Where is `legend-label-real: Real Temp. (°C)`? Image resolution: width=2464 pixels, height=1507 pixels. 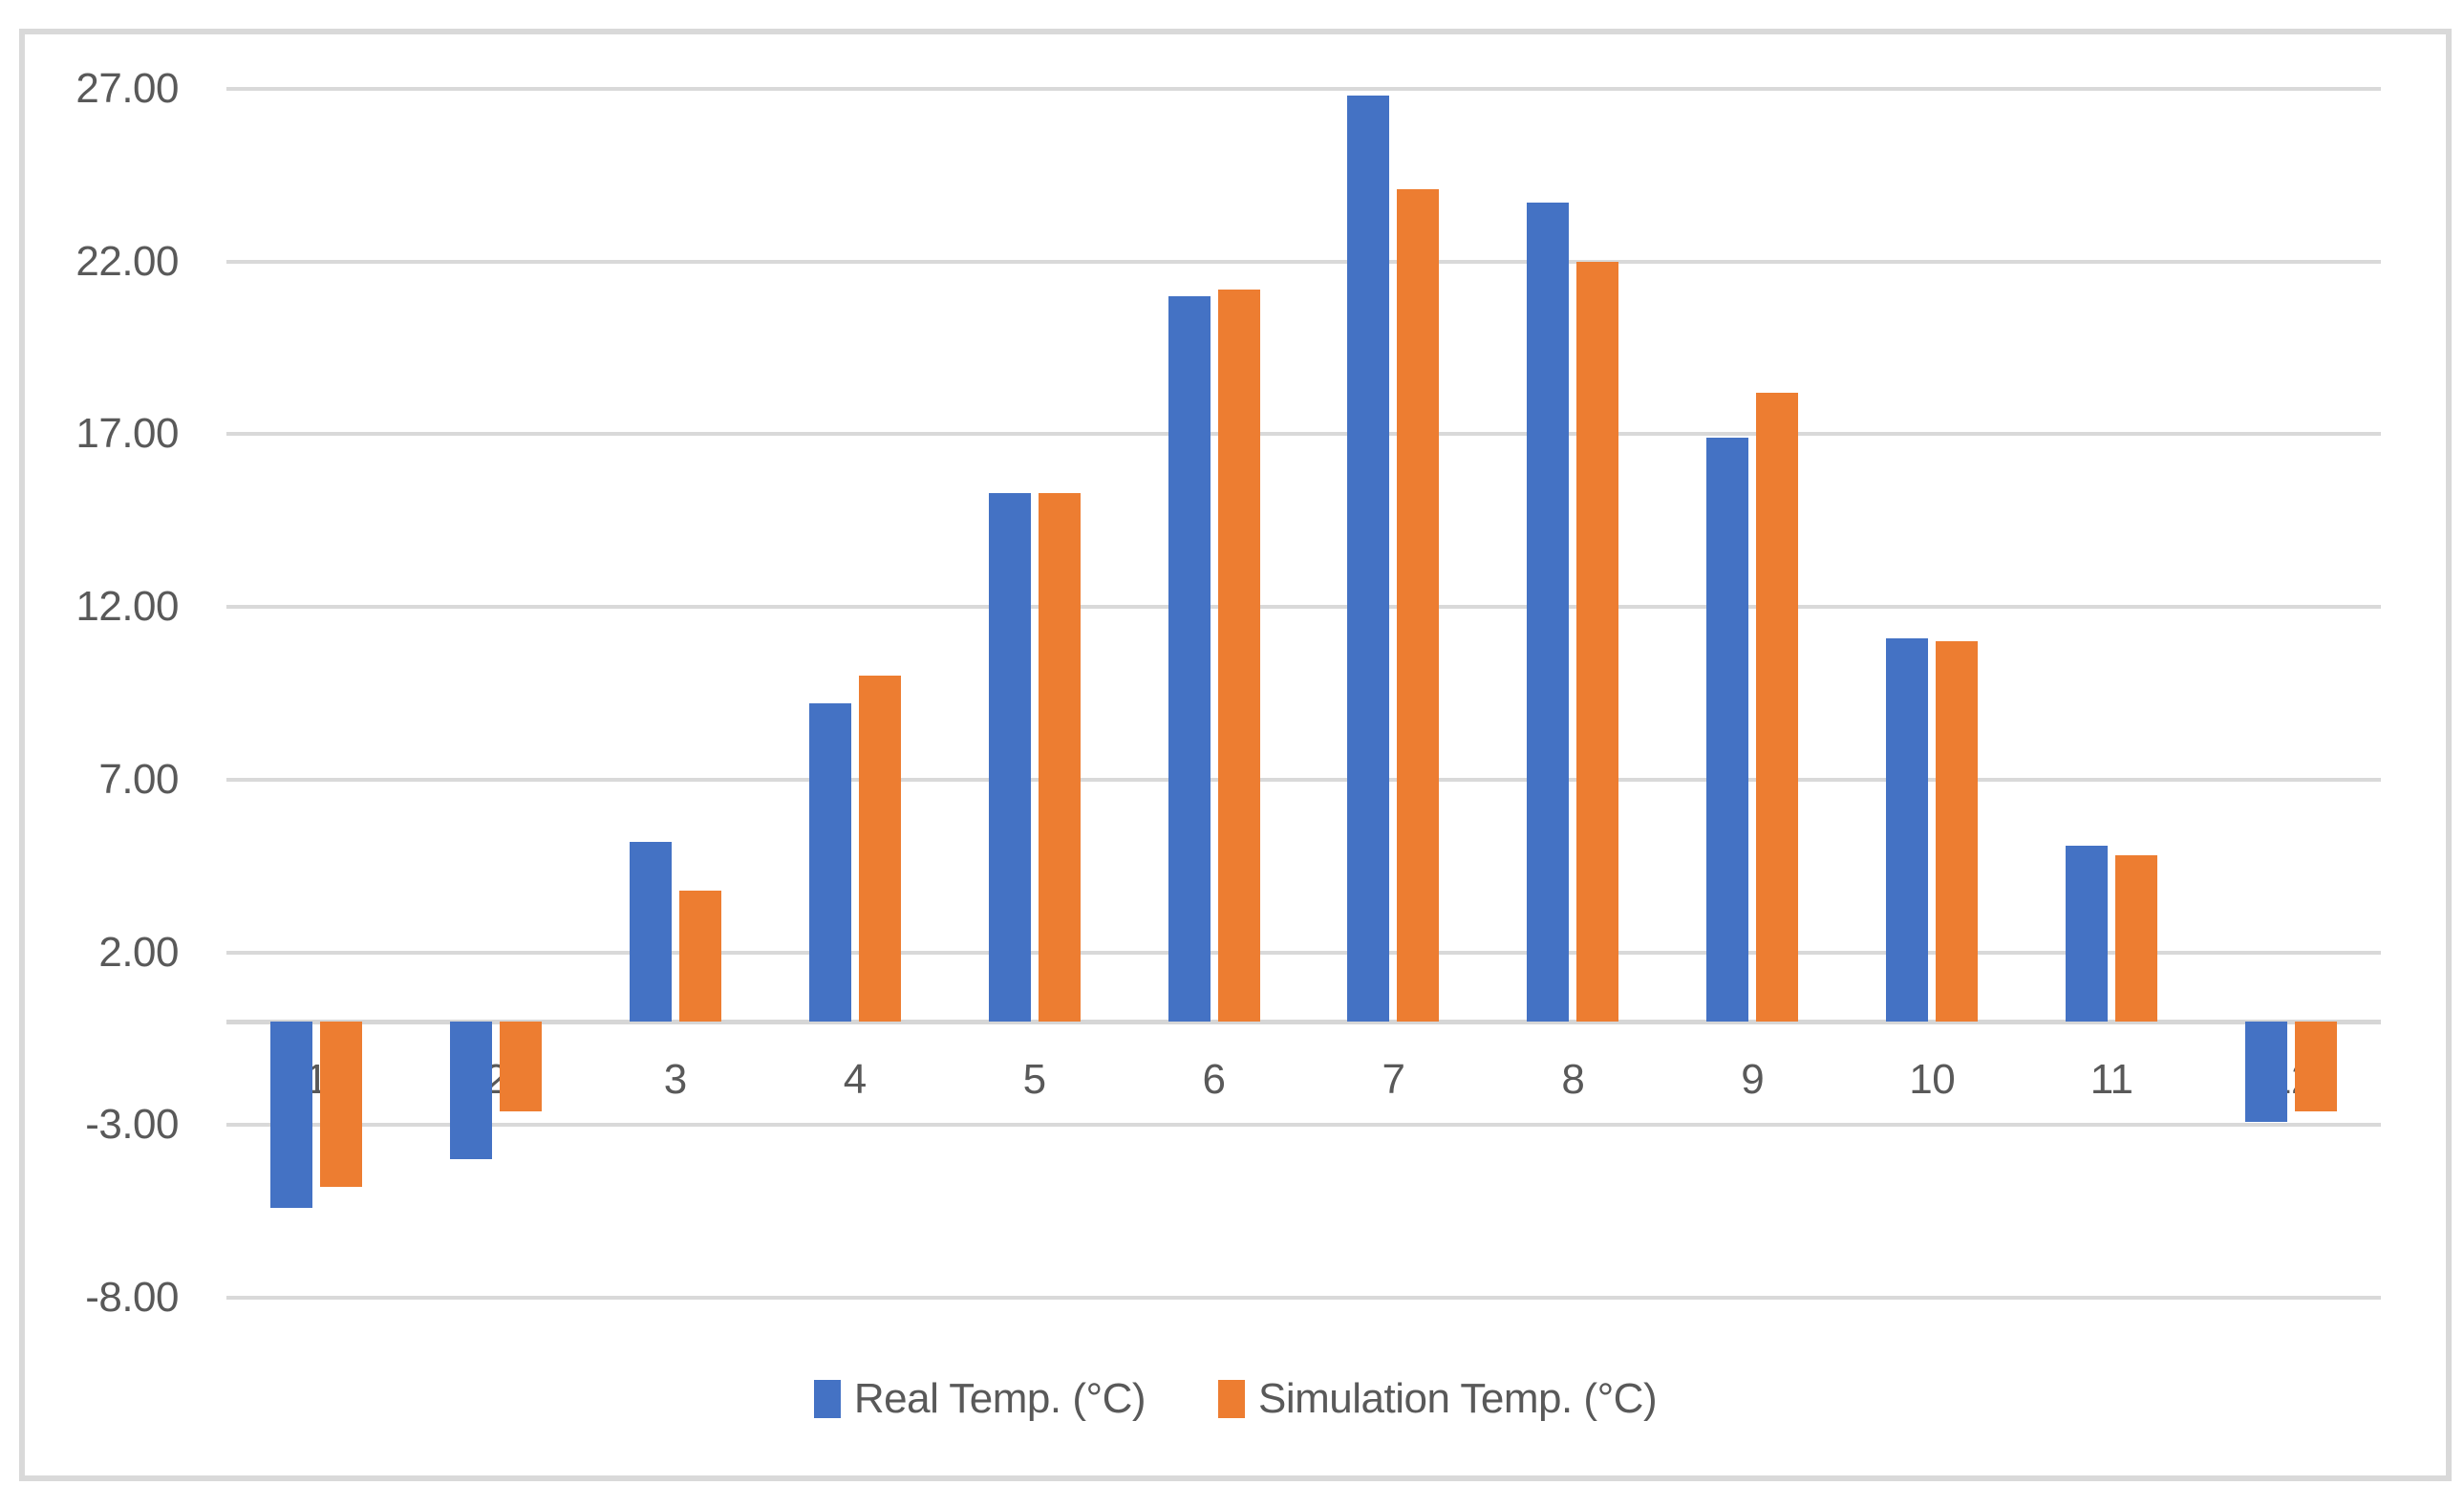 legend-label-real: Real Temp. (°C) is located at coordinates (999, 1398).